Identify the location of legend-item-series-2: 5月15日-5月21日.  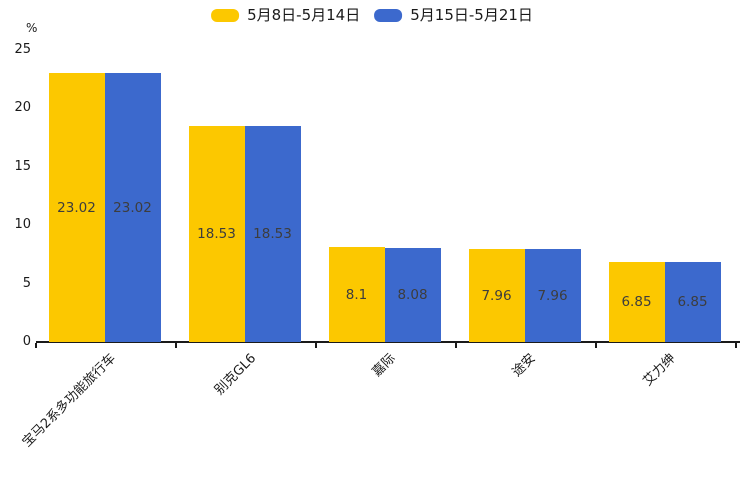
(453, 15).